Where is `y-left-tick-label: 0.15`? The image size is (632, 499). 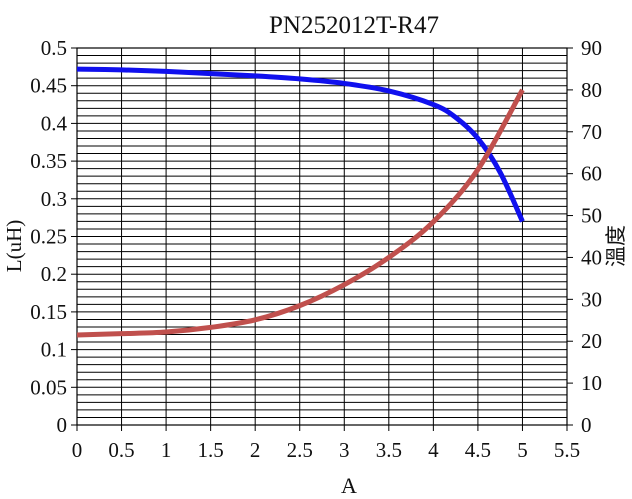 y-left-tick-label: 0.15 is located at coordinates (48, 312).